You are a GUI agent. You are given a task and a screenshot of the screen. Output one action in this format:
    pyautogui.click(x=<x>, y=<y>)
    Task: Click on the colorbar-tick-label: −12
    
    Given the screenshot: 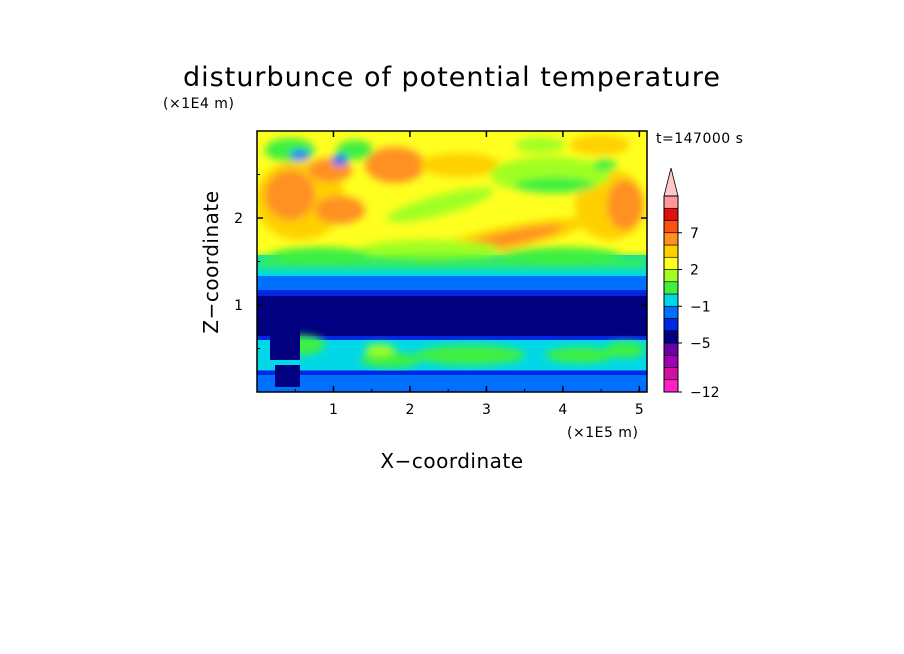 What is the action you would take?
    pyautogui.click(x=705, y=393)
    